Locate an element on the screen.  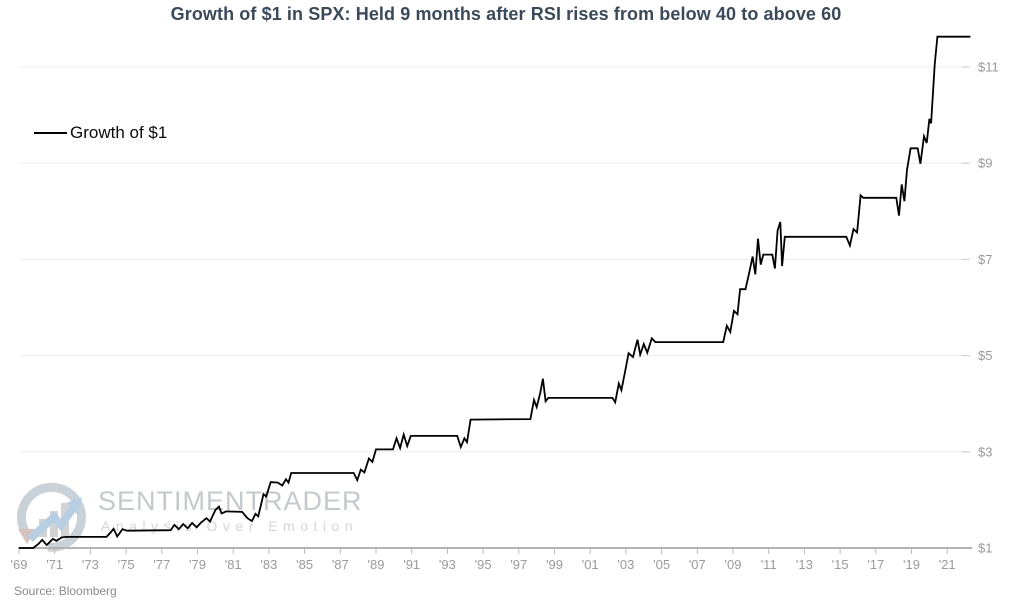
x-axis-label: '91 is located at coordinates (411, 564).